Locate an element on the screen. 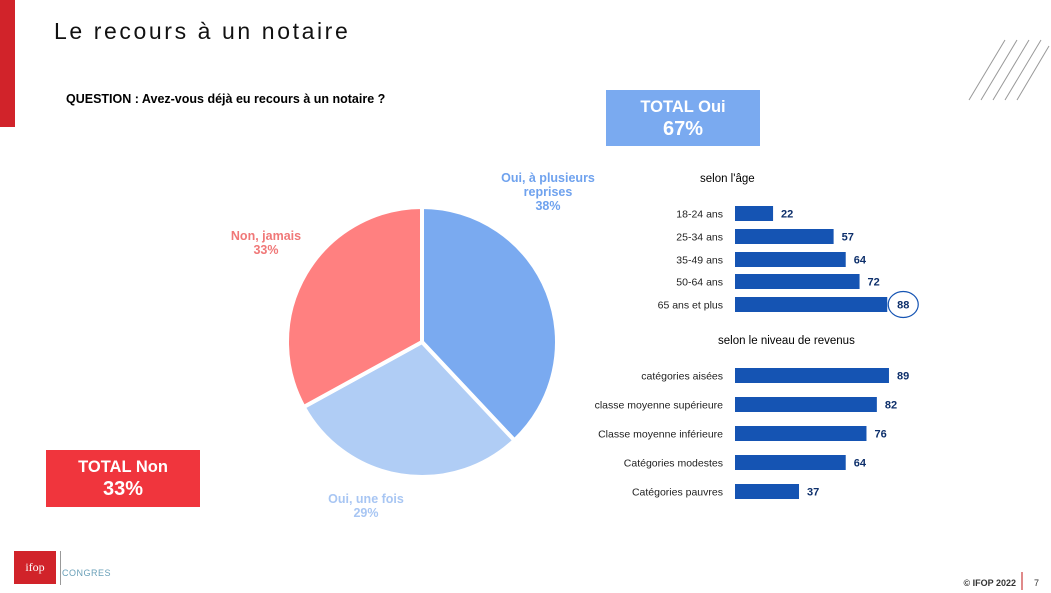  age-highlight-circle is located at coordinates (903, 304).